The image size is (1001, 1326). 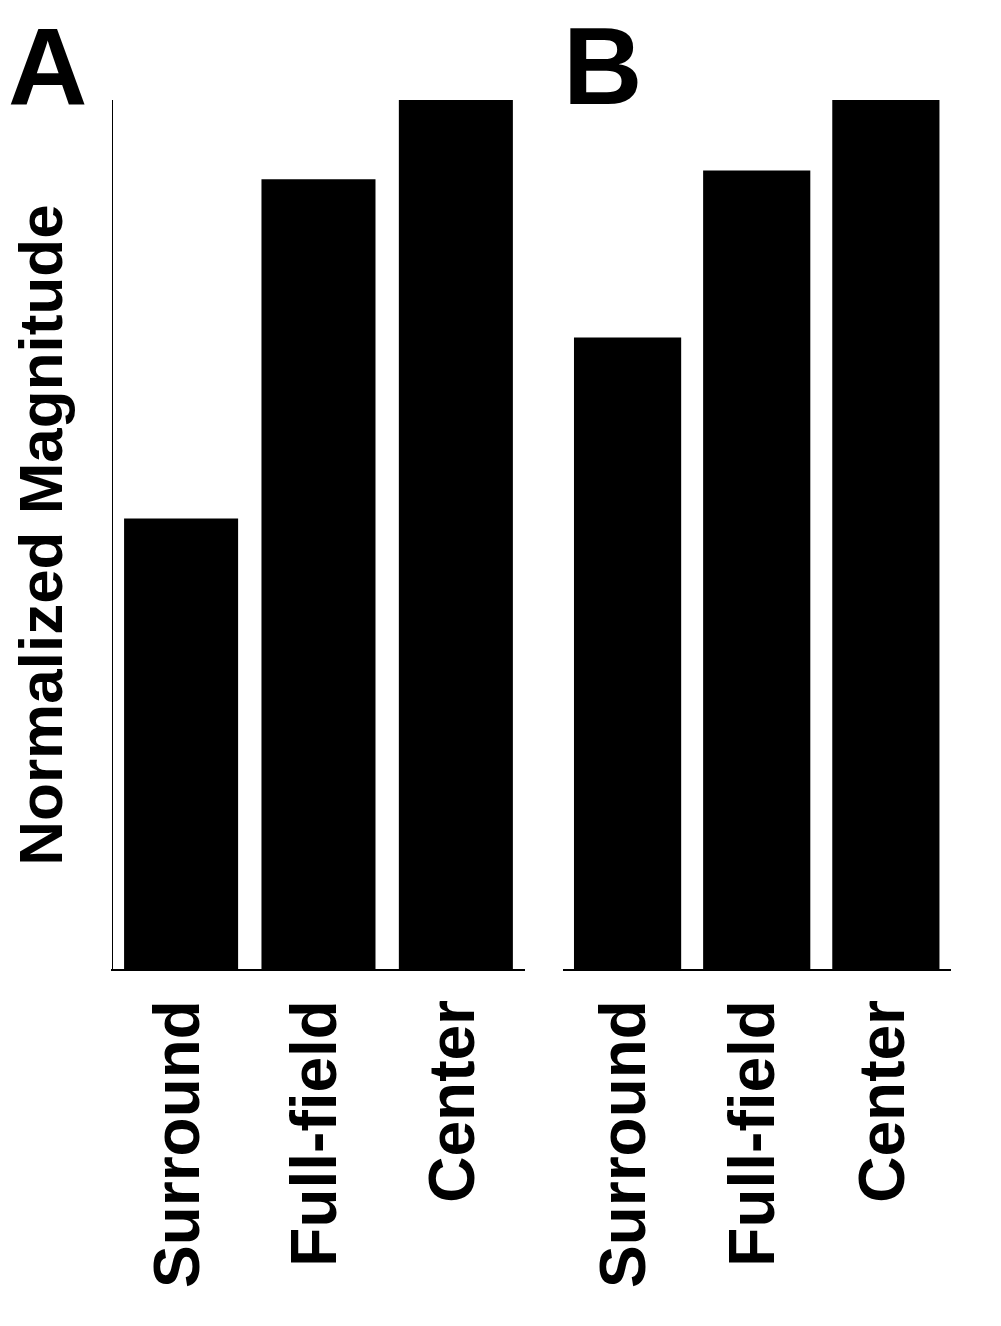 What do you see at coordinates (48, 66) in the screenshot?
I see `chart-title: A` at bounding box center [48, 66].